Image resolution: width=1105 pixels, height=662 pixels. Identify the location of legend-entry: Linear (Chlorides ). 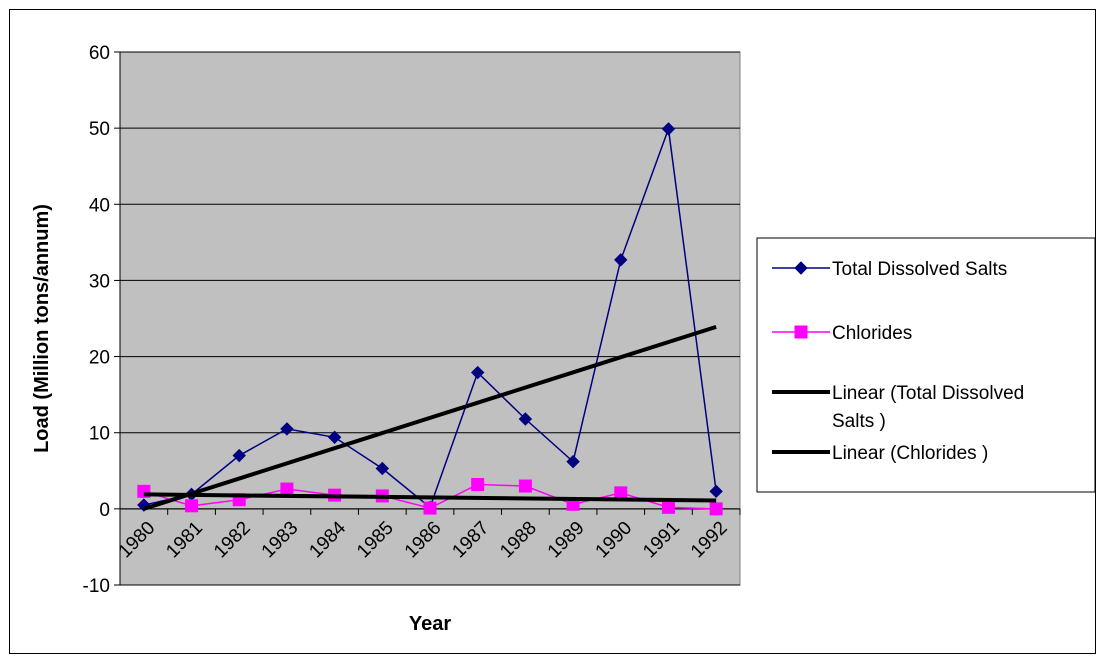
(880, 453).